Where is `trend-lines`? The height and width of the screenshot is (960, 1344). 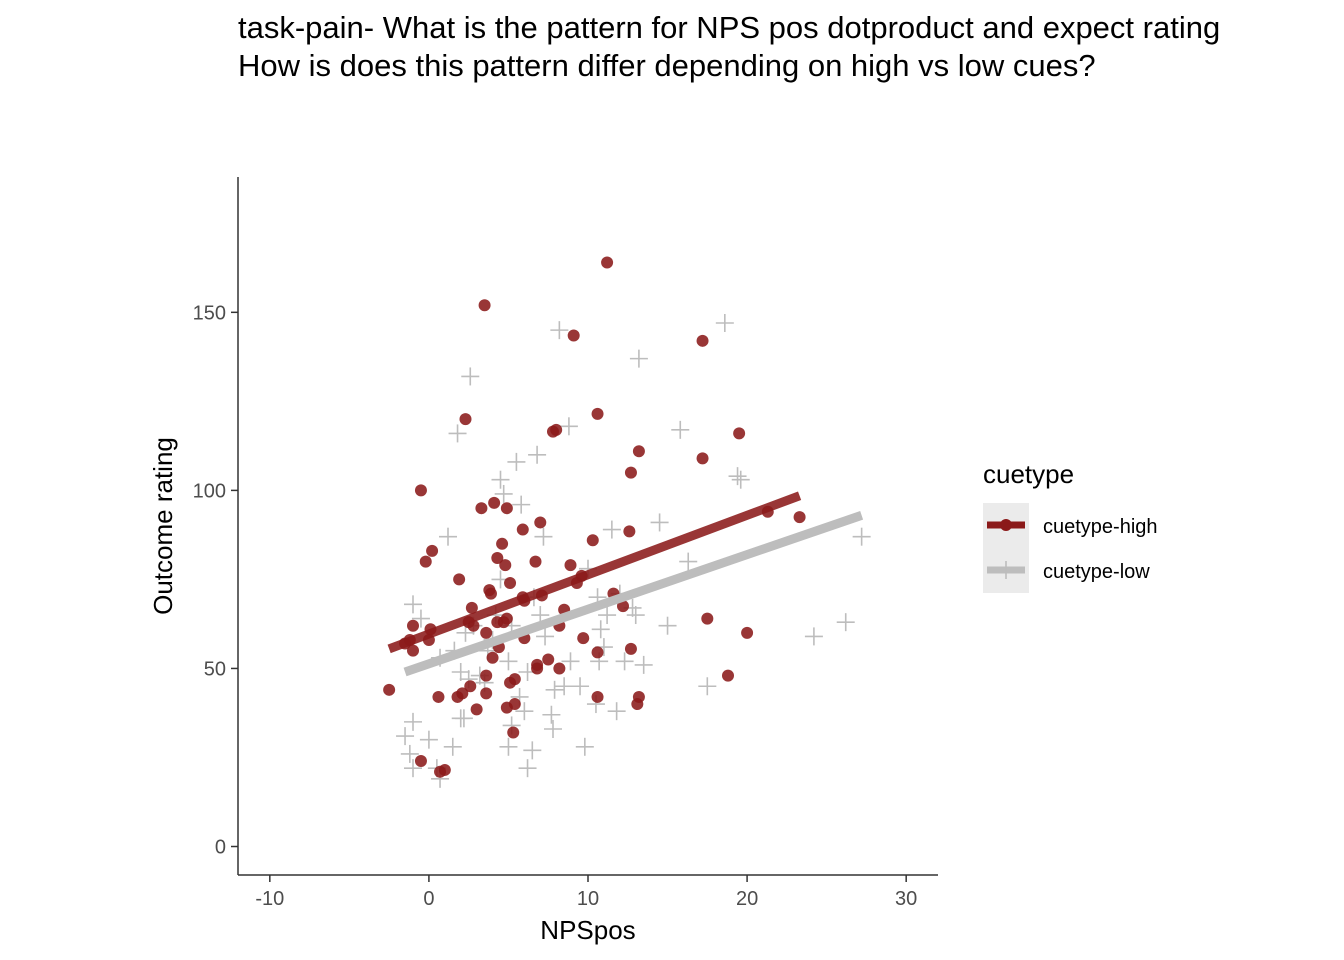 trend-lines is located at coordinates (625, 584).